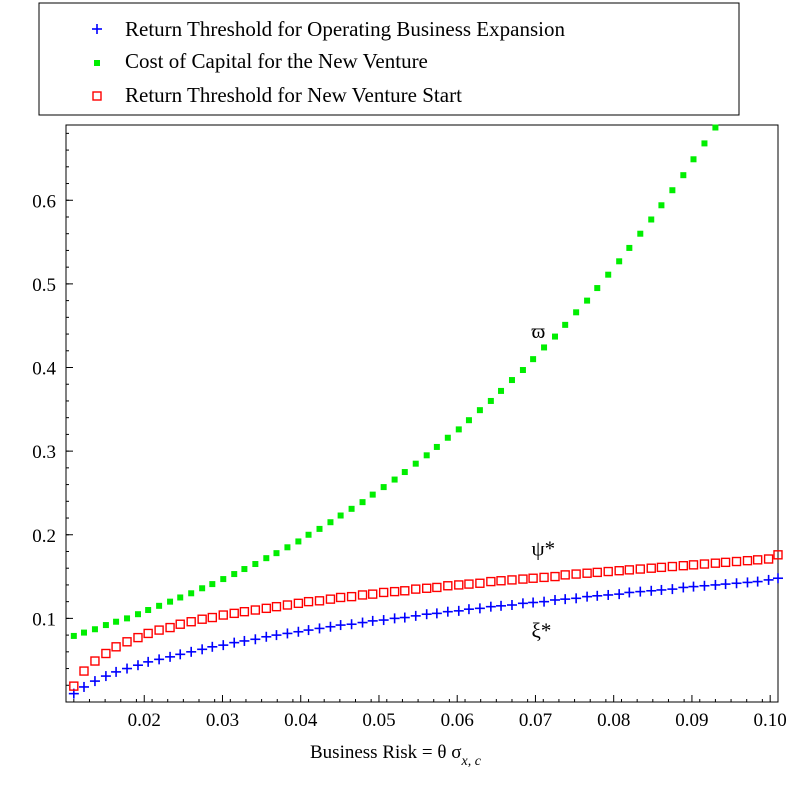 The width and height of the screenshot is (792, 789). I want to click on y-tick-label: 0.5, so click(44, 285).